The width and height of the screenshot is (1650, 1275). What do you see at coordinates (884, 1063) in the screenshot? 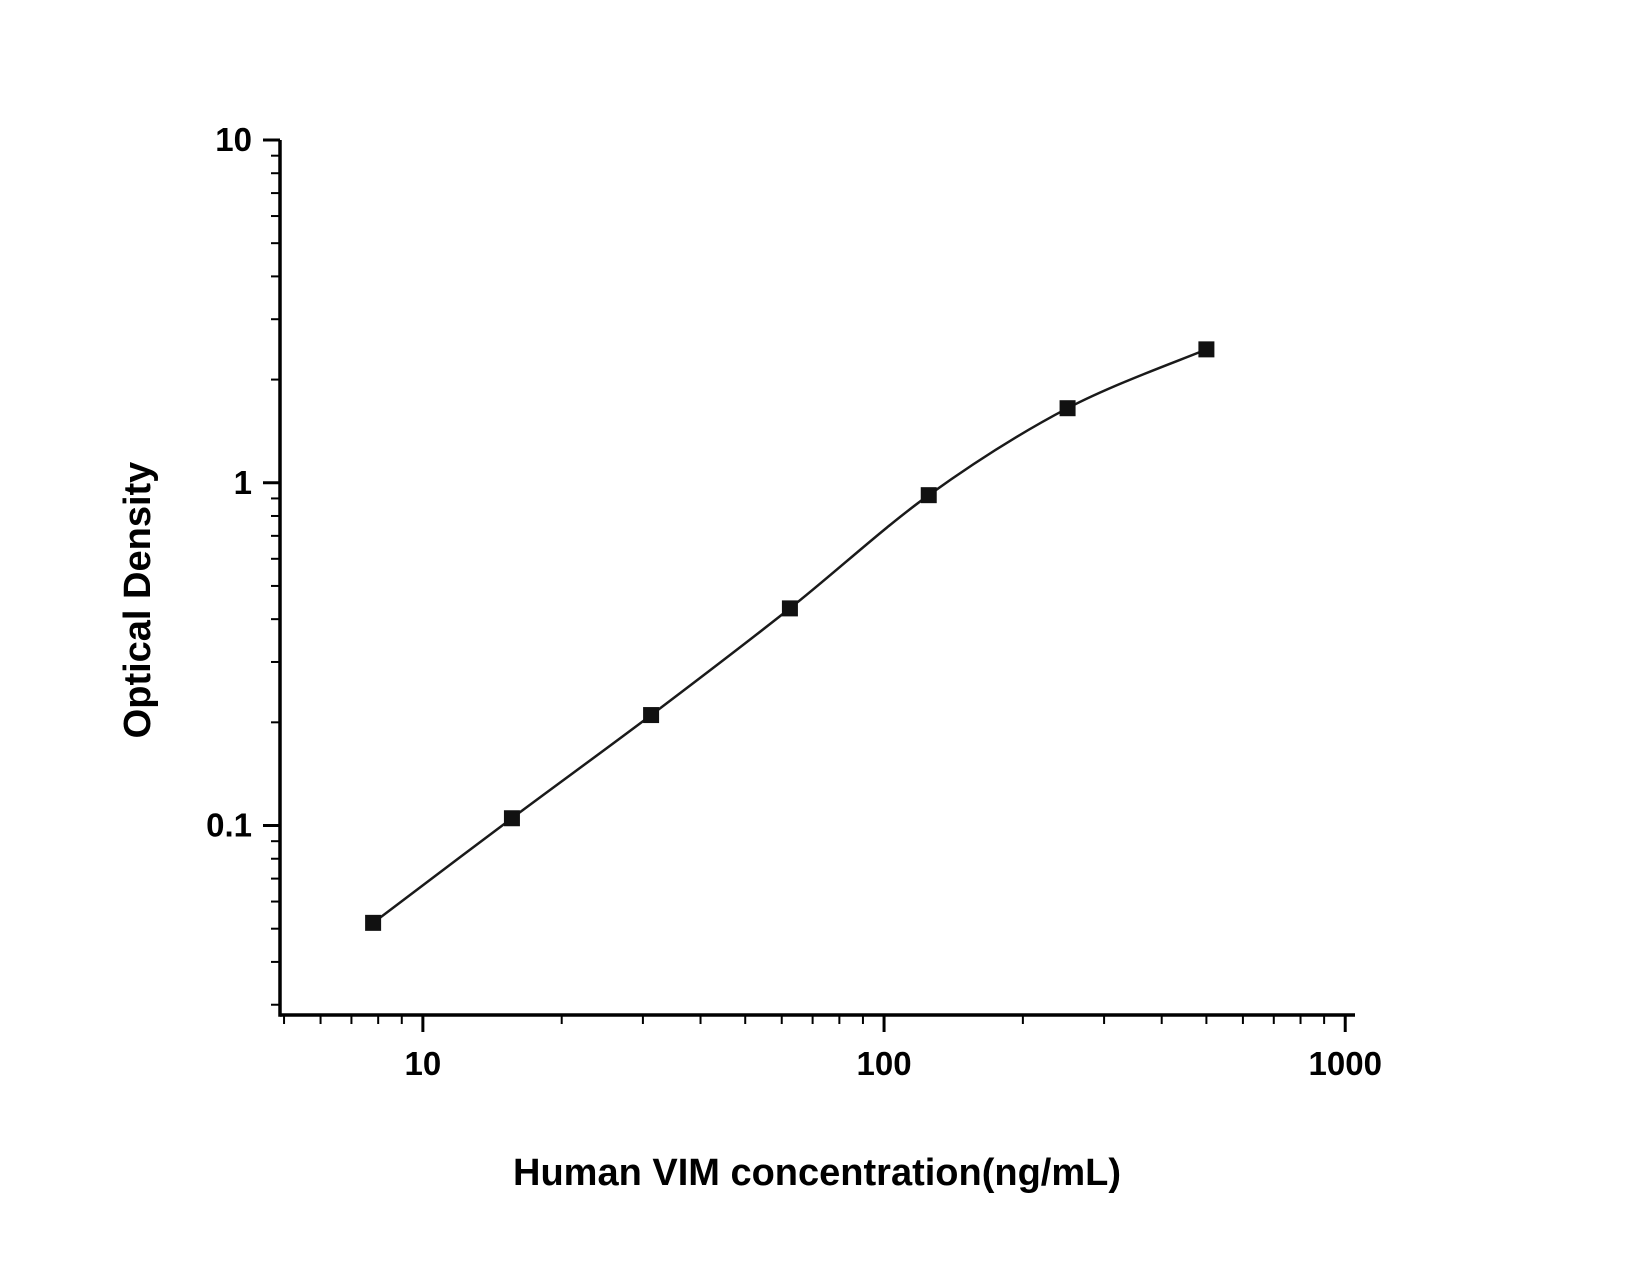
I see `x-tick-label: 100` at bounding box center [884, 1063].